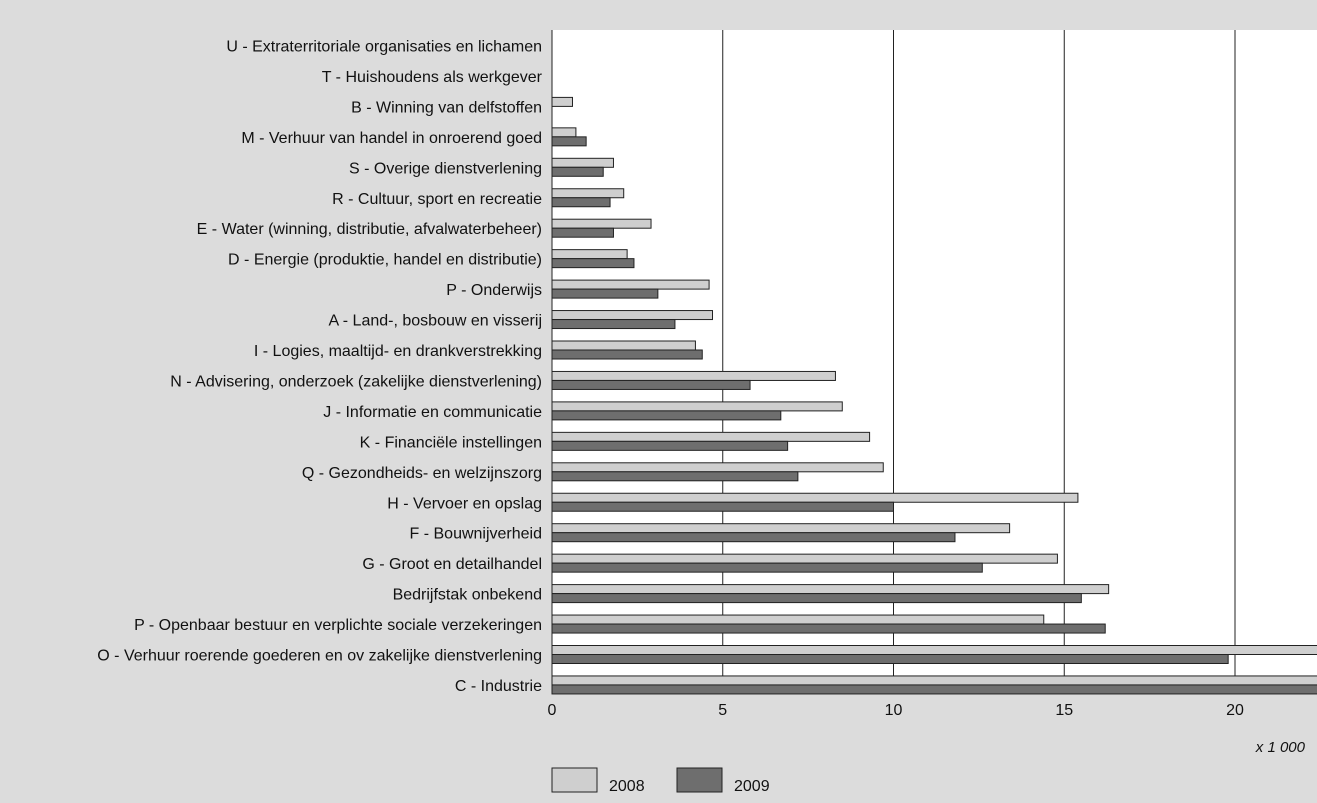  What do you see at coordinates (464, 503) in the screenshot?
I see `category-label: H - Vervoer en opslag` at bounding box center [464, 503].